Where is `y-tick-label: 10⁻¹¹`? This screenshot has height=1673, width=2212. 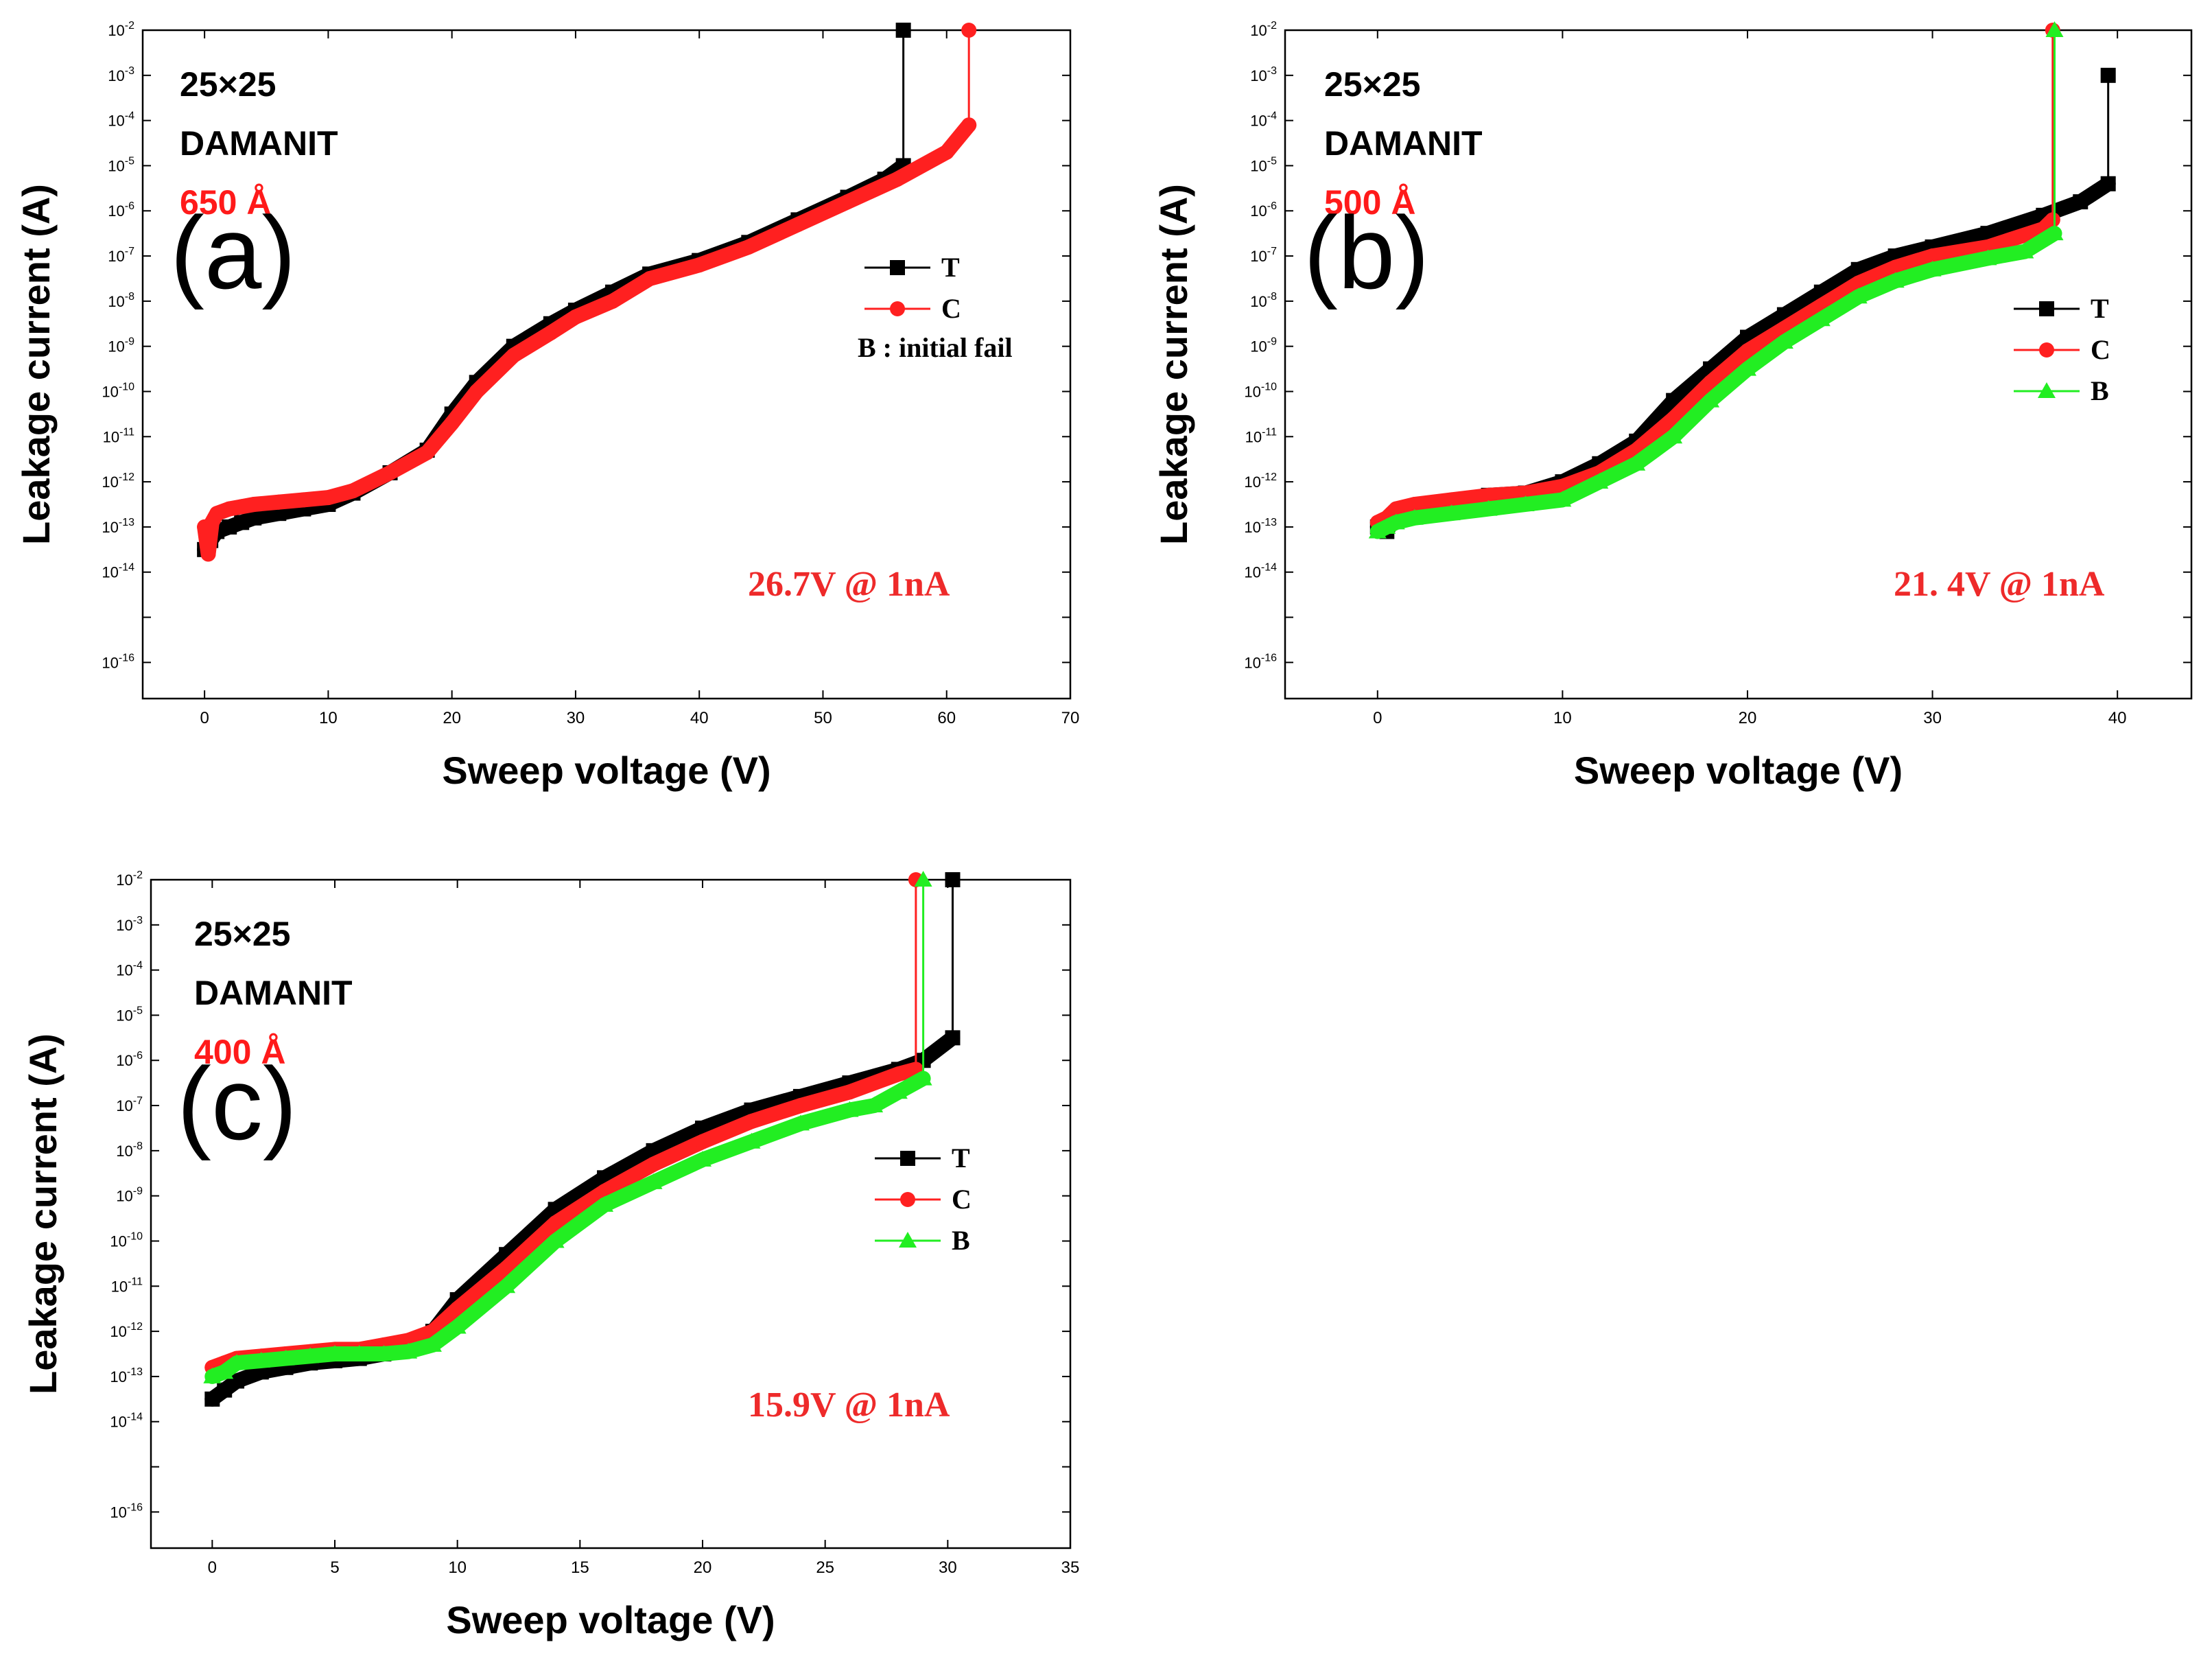
y-tick-label: 10⁻¹¹ is located at coordinates (119, 435).